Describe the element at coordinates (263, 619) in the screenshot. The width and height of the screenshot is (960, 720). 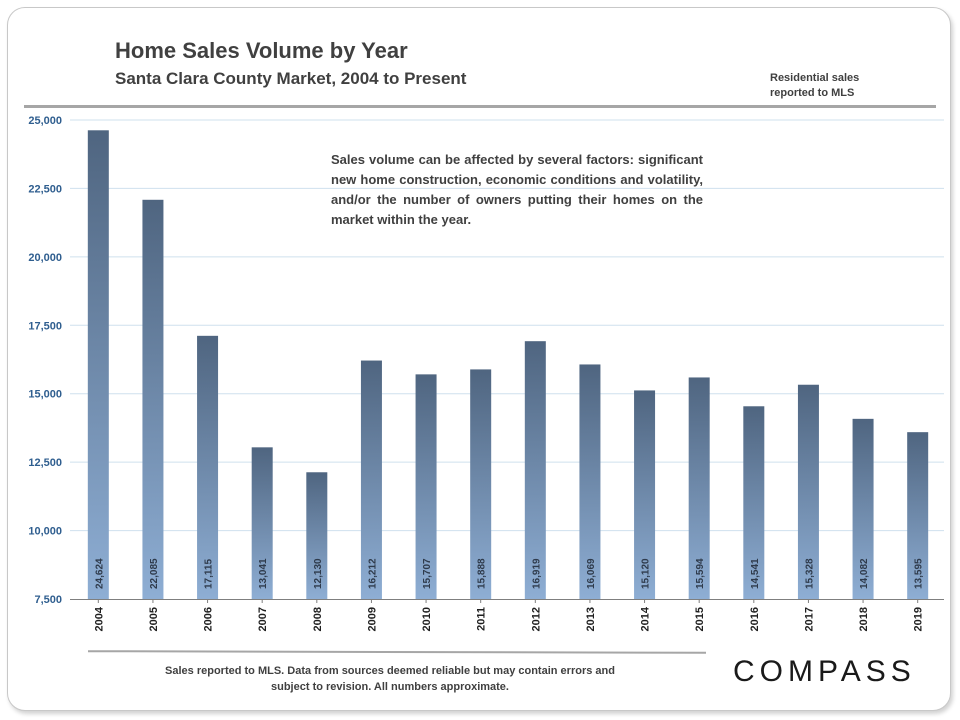
I see `x-tick-label: 2007` at that location.